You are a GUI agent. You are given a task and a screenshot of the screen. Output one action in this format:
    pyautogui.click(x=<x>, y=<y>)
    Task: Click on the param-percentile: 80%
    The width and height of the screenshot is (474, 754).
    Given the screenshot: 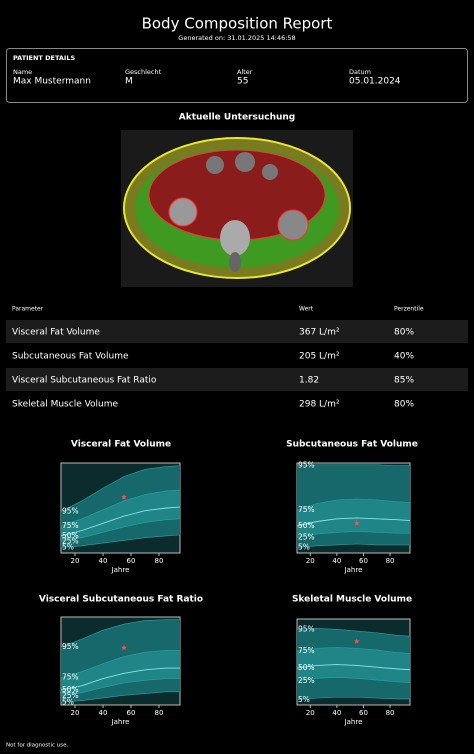 What is the action you would take?
    pyautogui.click(x=404, y=405)
    